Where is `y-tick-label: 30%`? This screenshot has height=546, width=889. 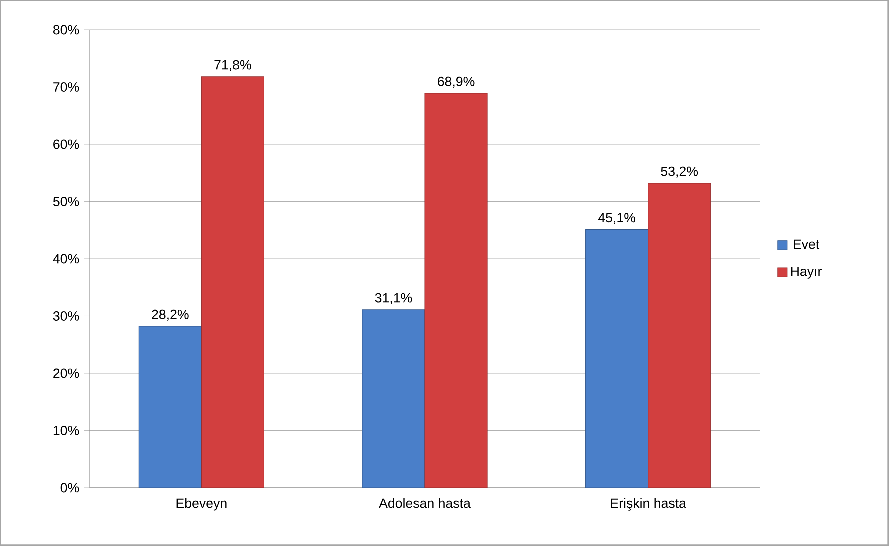 y-tick-label: 30% is located at coordinates (66, 316).